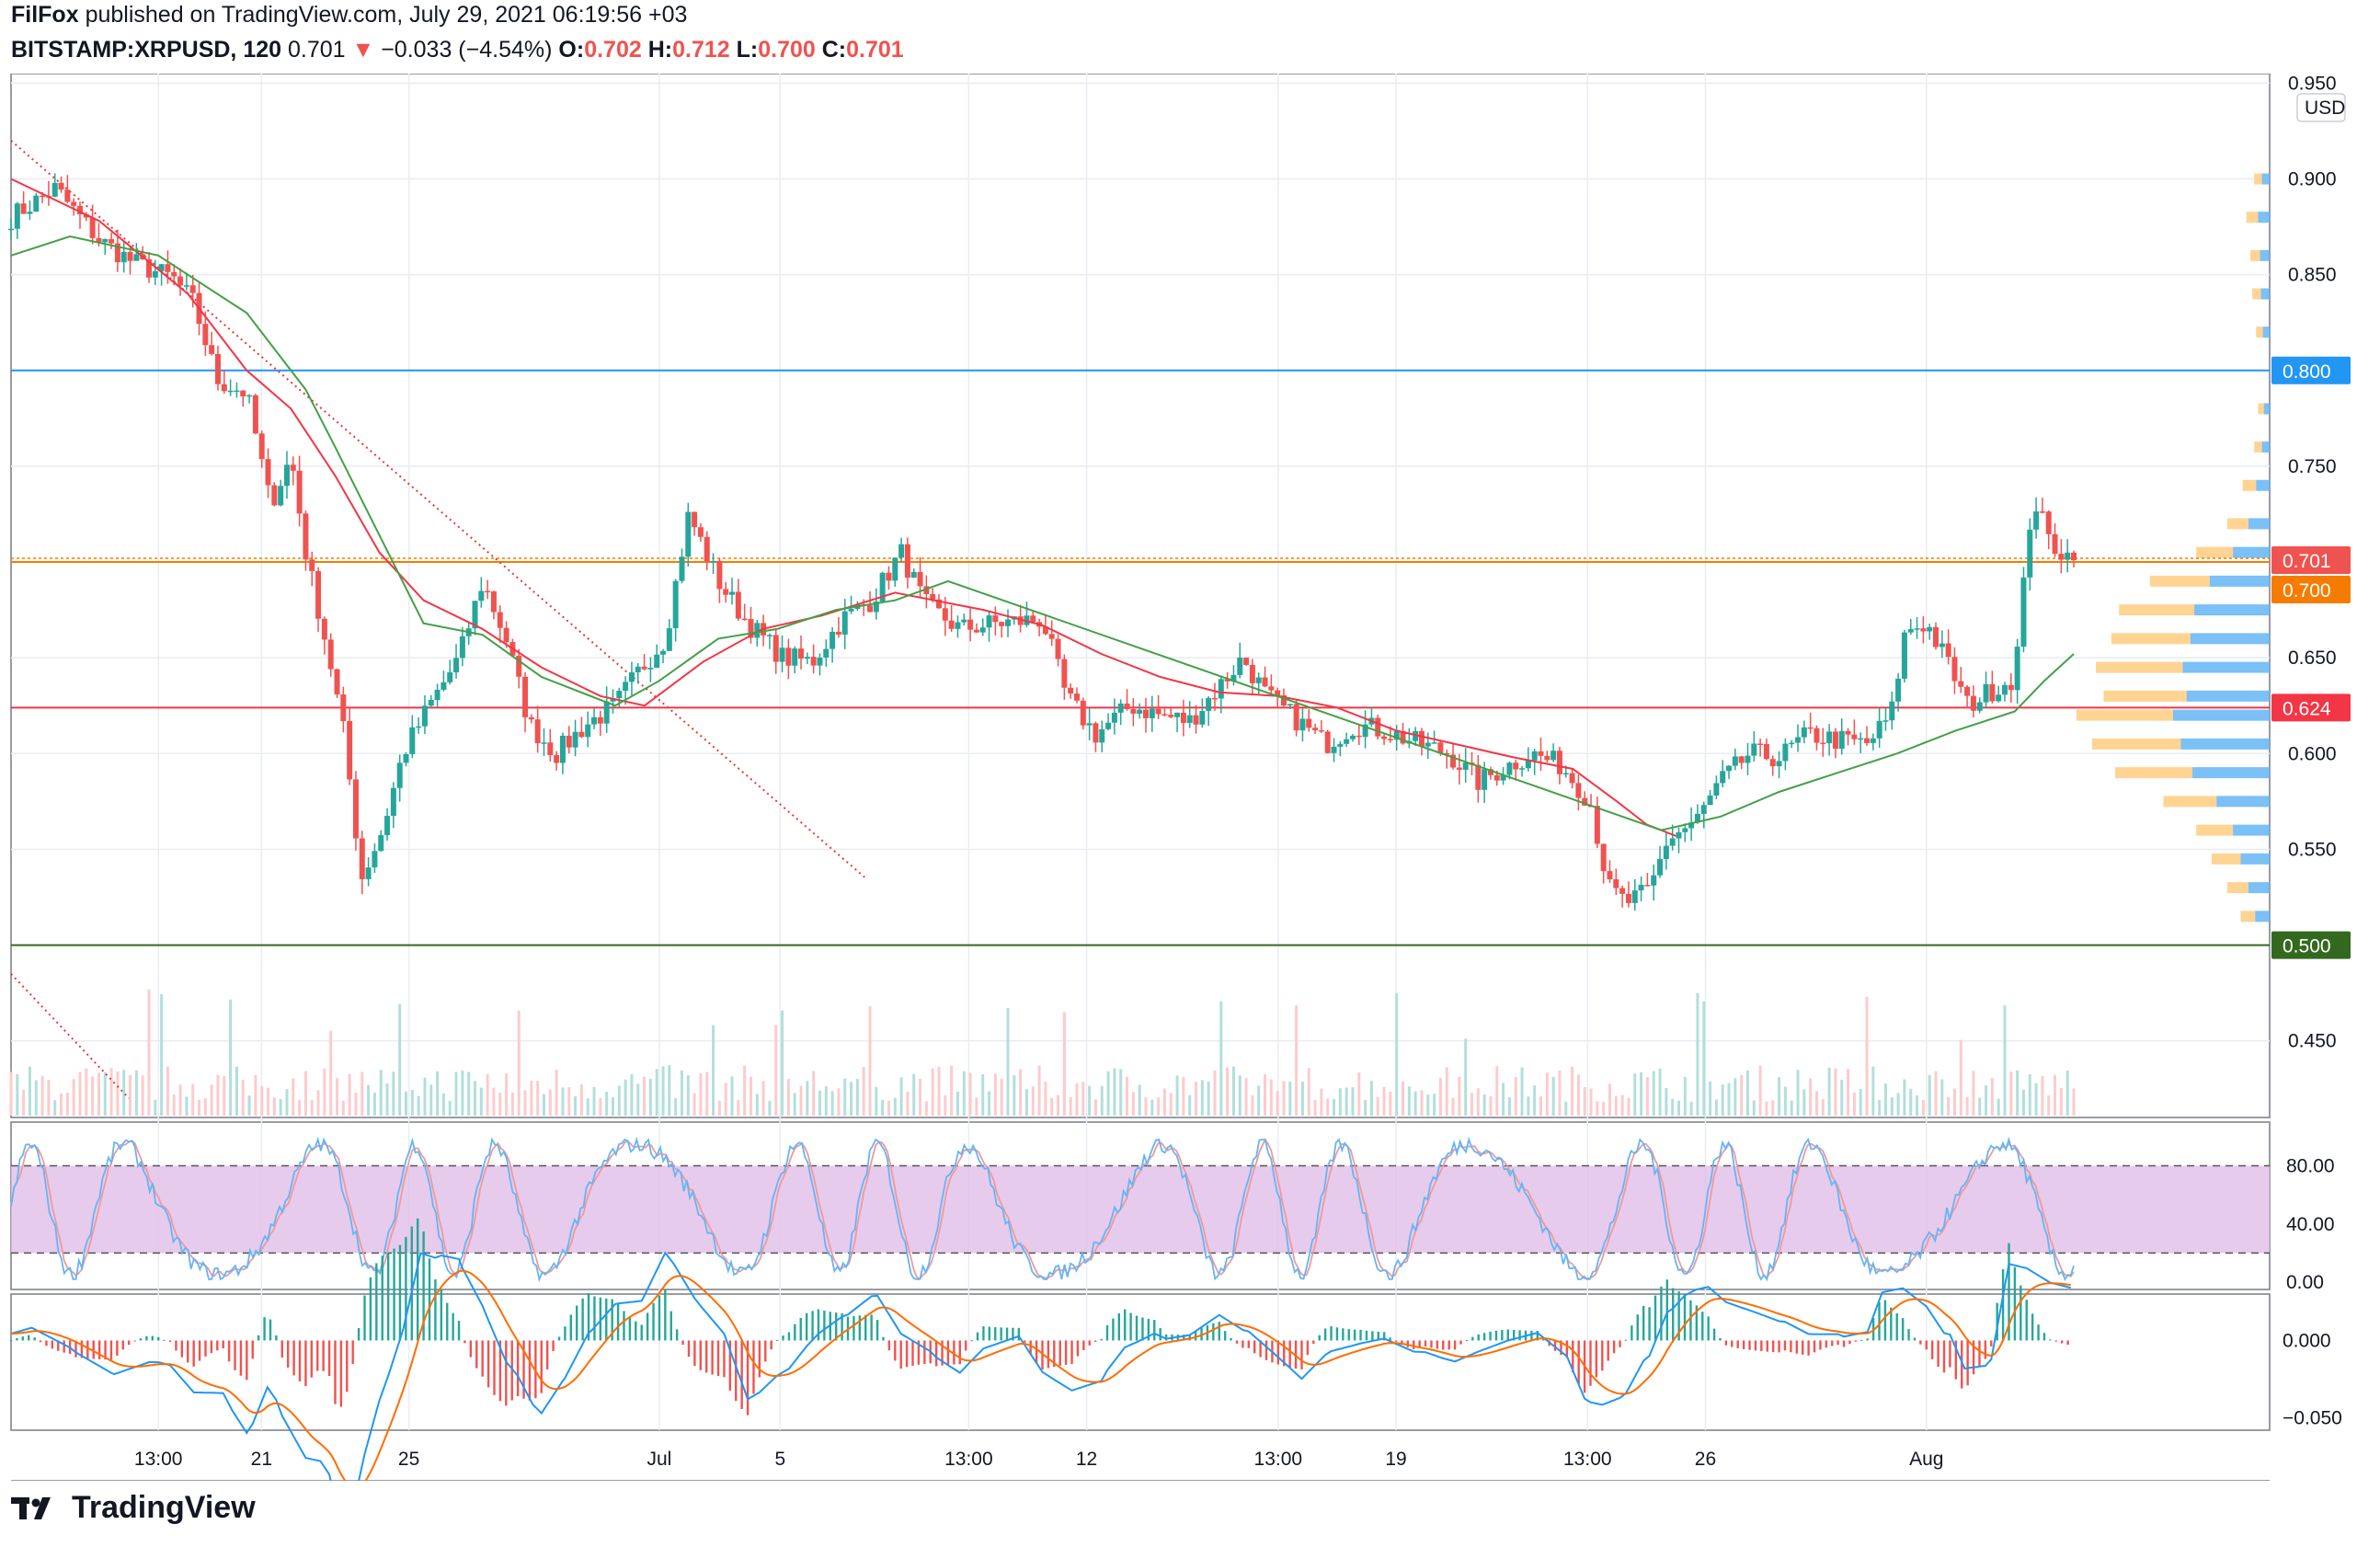 Image resolution: width=2380 pixels, height=1547 pixels. What do you see at coordinates (133, 1508) in the screenshot?
I see `tradingview-logo: TradingView` at bounding box center [133, 1508].